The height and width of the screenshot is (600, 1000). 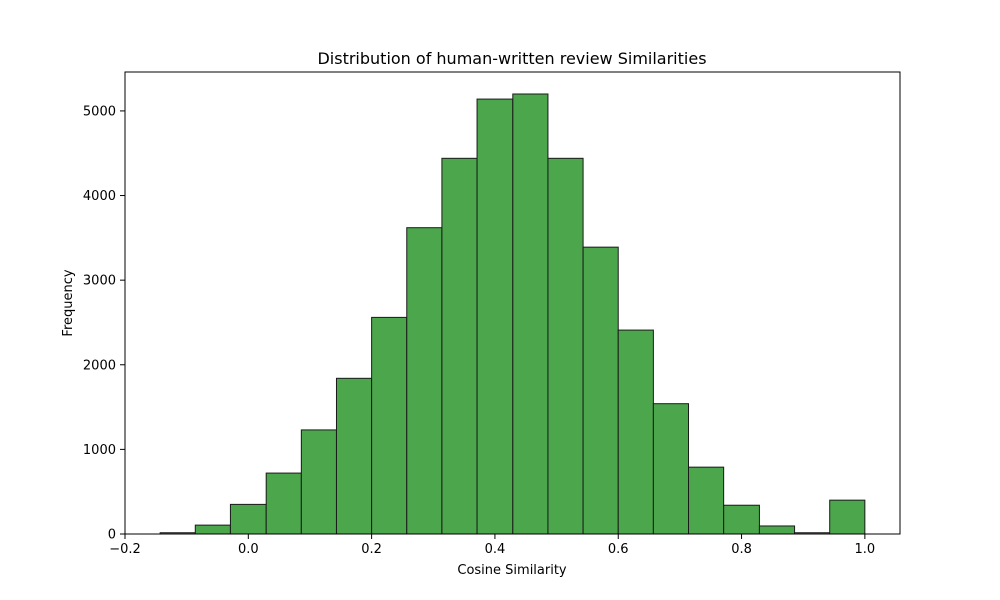 What do you see at coordinates (68, 302) in the screenshot?
I see `y-axis-label: Frequency` at bounding box center [68, 302].